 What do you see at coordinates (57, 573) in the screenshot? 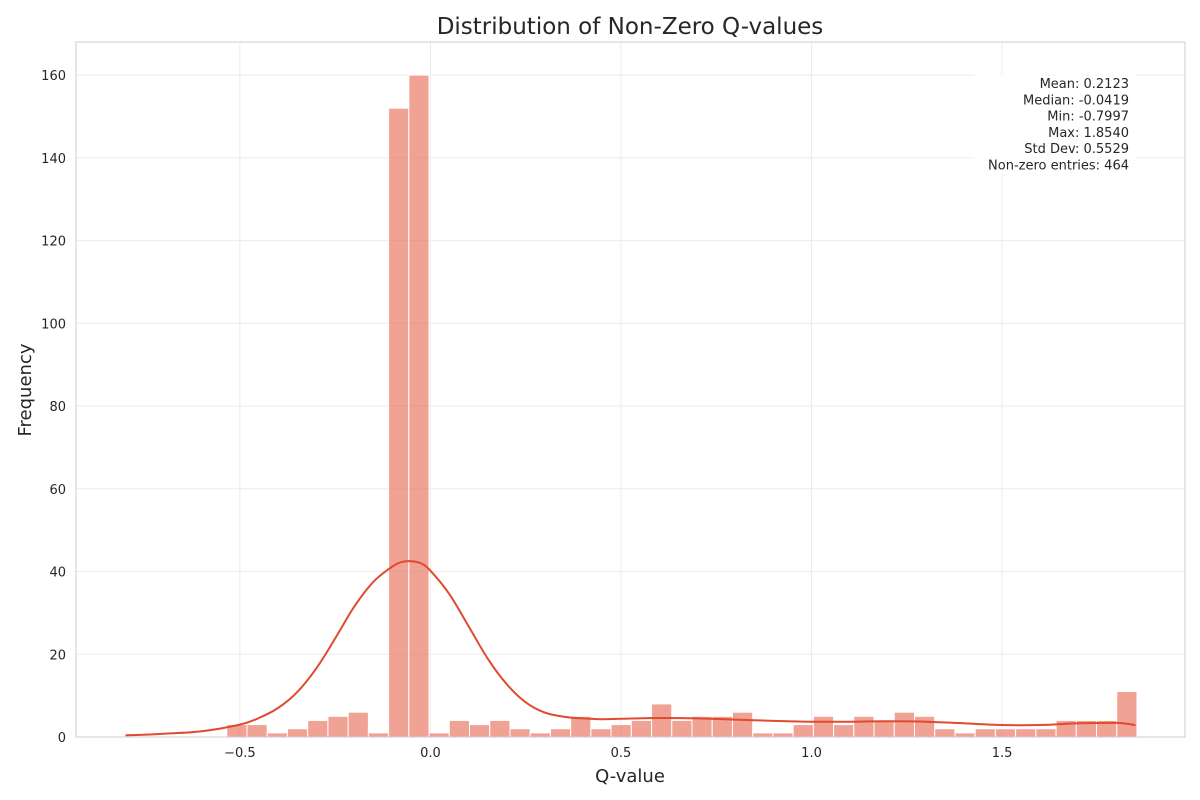
I see `y-tick-label: 40` at bounding box center [57, 573].